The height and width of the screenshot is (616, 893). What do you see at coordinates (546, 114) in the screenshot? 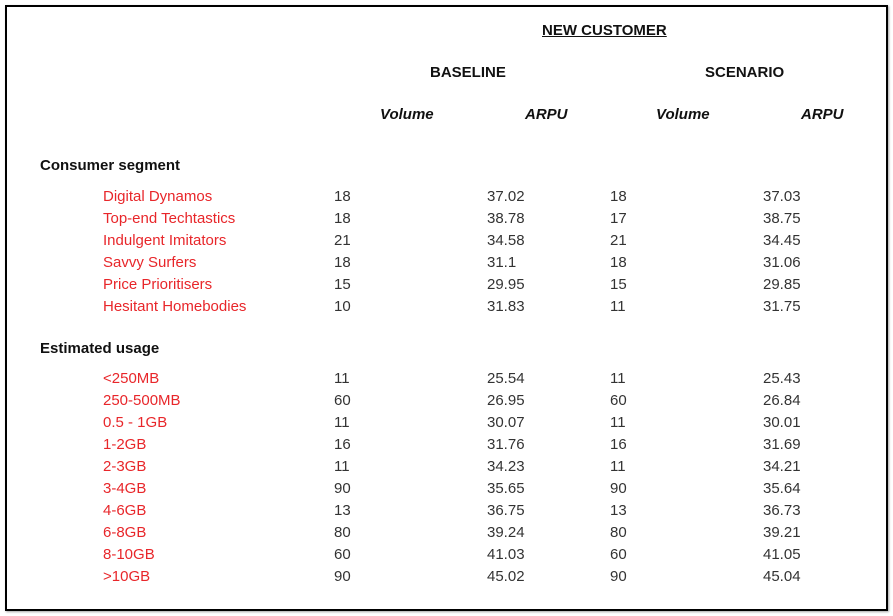
I see `baseline-arpu-header: ARPU` at bounding box center [546, 114].